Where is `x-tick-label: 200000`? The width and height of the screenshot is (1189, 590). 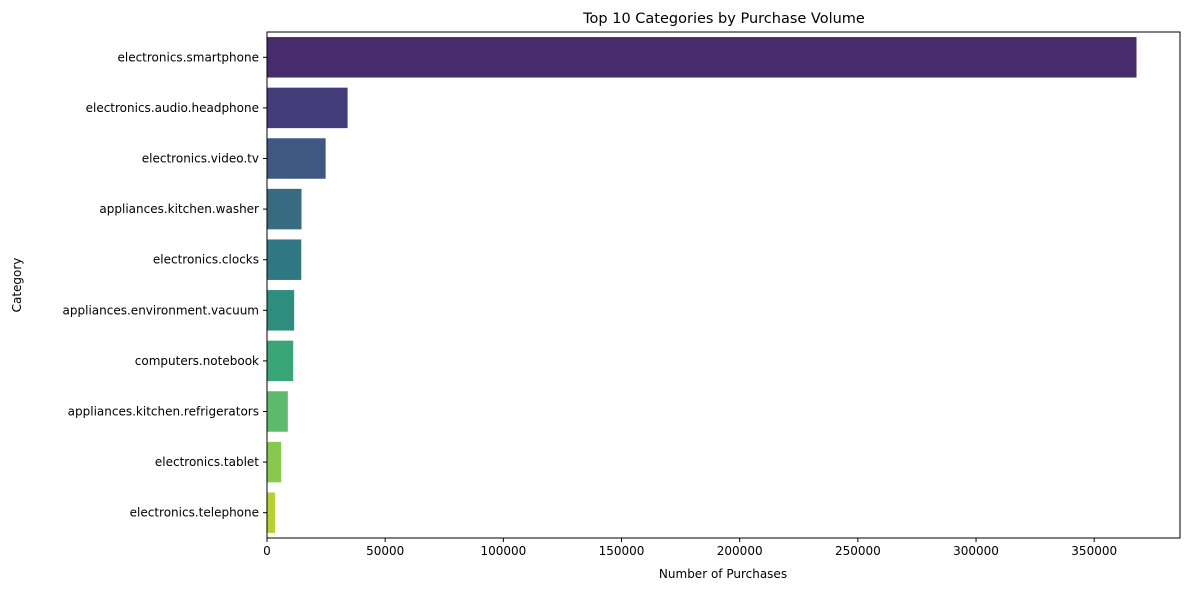
x-tick-label: 200000 is located at coordinates (740, 551).